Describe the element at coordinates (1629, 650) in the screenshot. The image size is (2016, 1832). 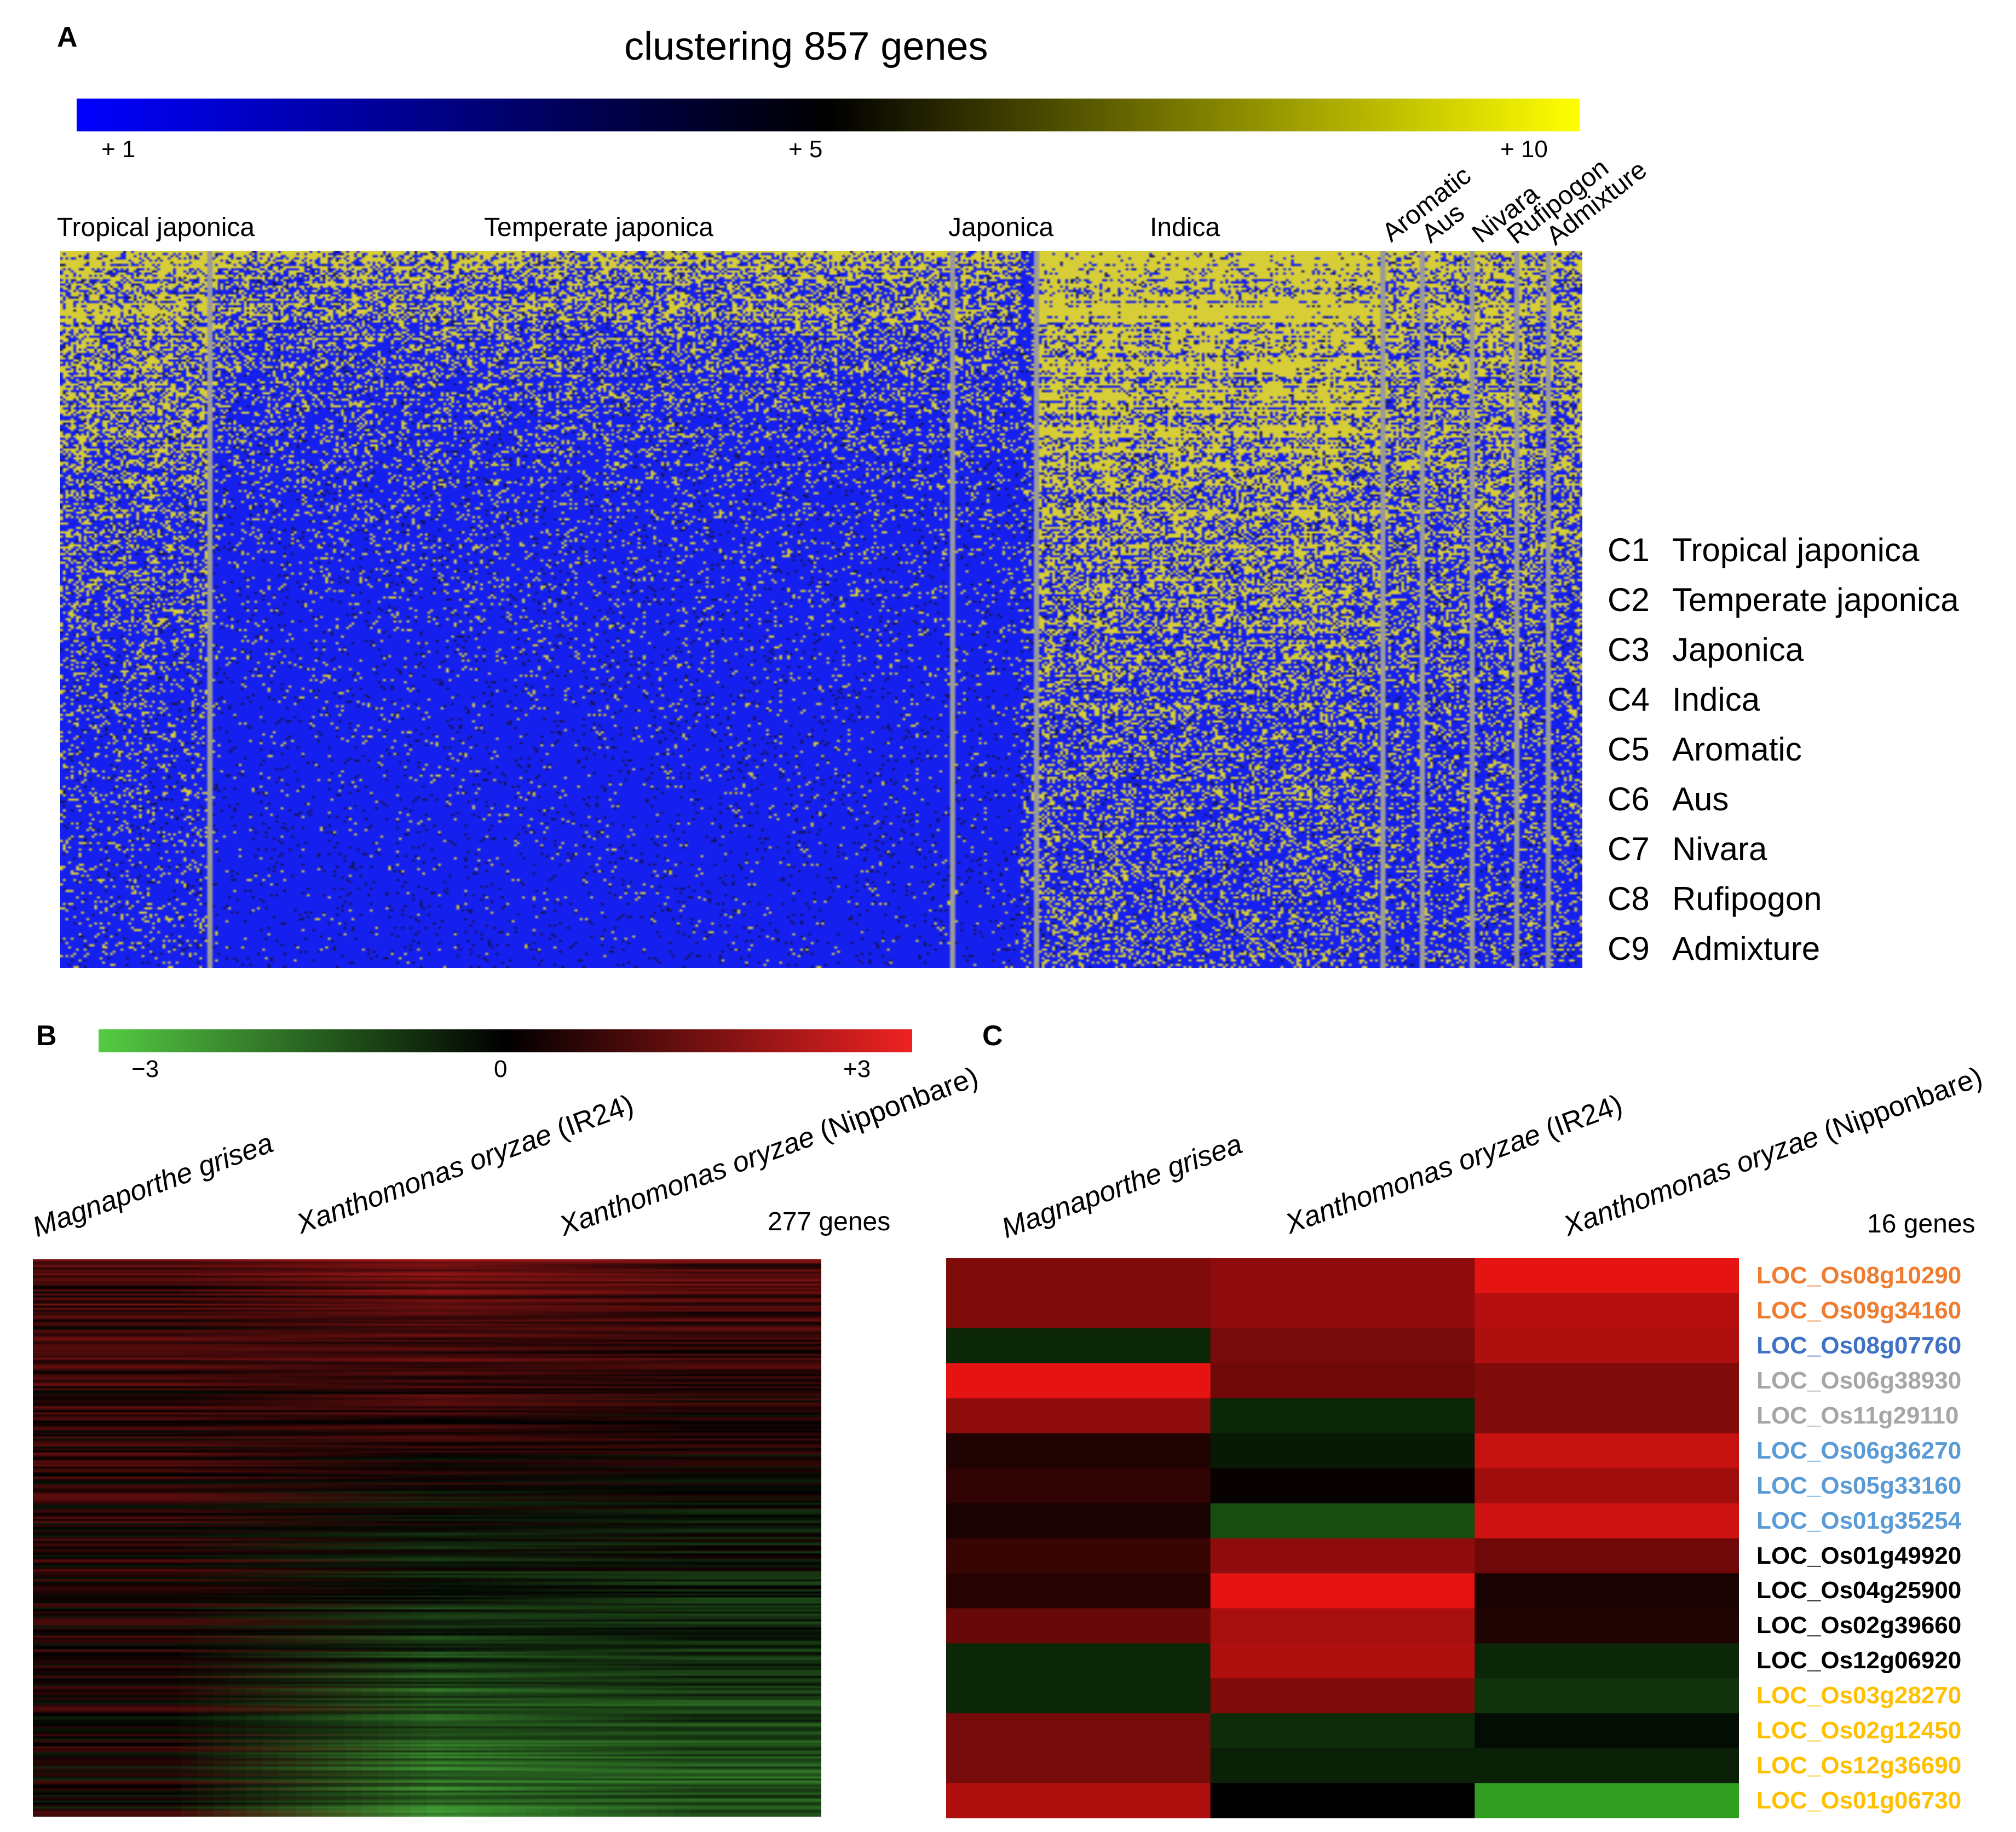
I see `cluster-code: C3` at that location.